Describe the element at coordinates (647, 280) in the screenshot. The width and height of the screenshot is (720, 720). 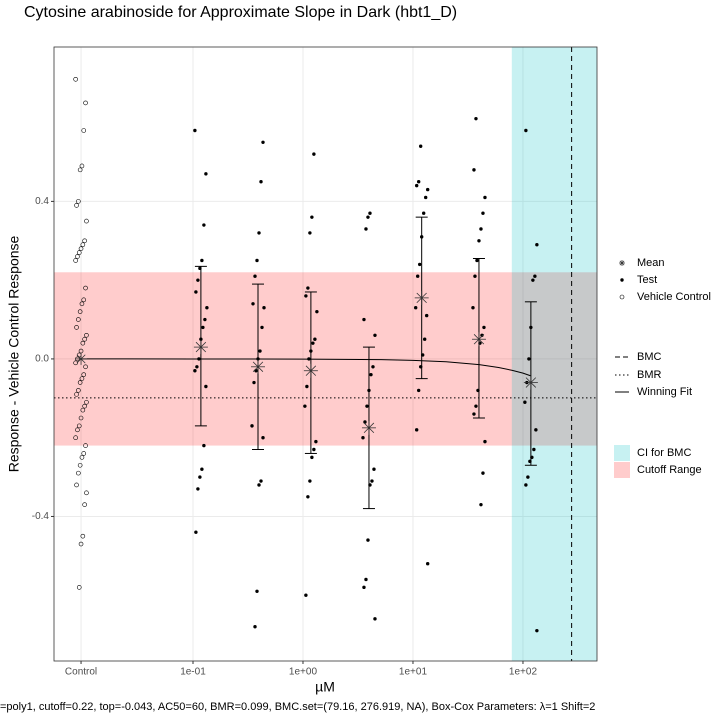
I see `legend-label: Test` at that location.